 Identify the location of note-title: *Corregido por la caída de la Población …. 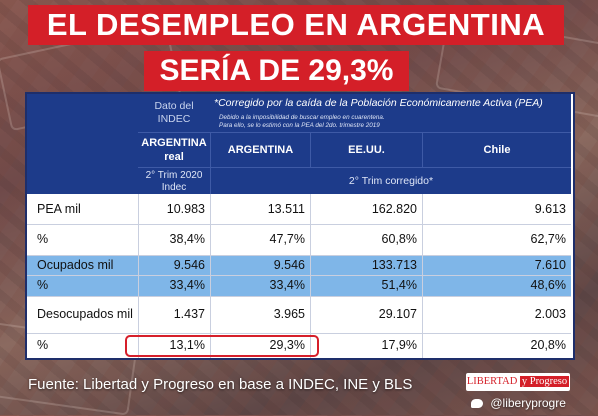
(378, 103).